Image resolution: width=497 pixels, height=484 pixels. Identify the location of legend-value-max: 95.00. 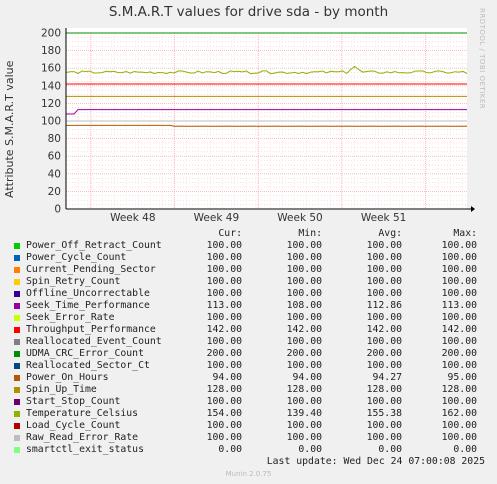
(462, 377).